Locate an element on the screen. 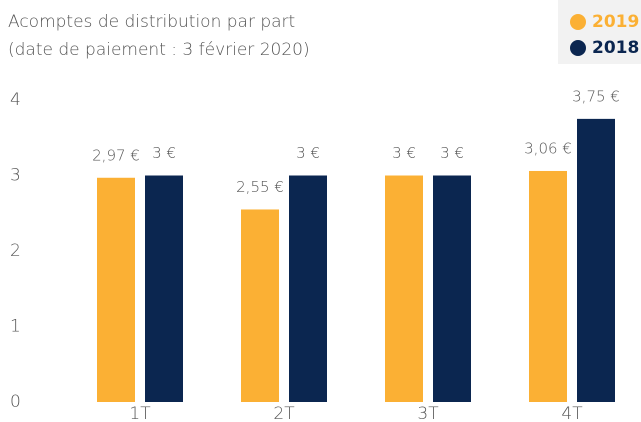 This screenshot has height=422, width=641. chart-title: Acomptes de distribution par part is located at coordinates (151, 22).